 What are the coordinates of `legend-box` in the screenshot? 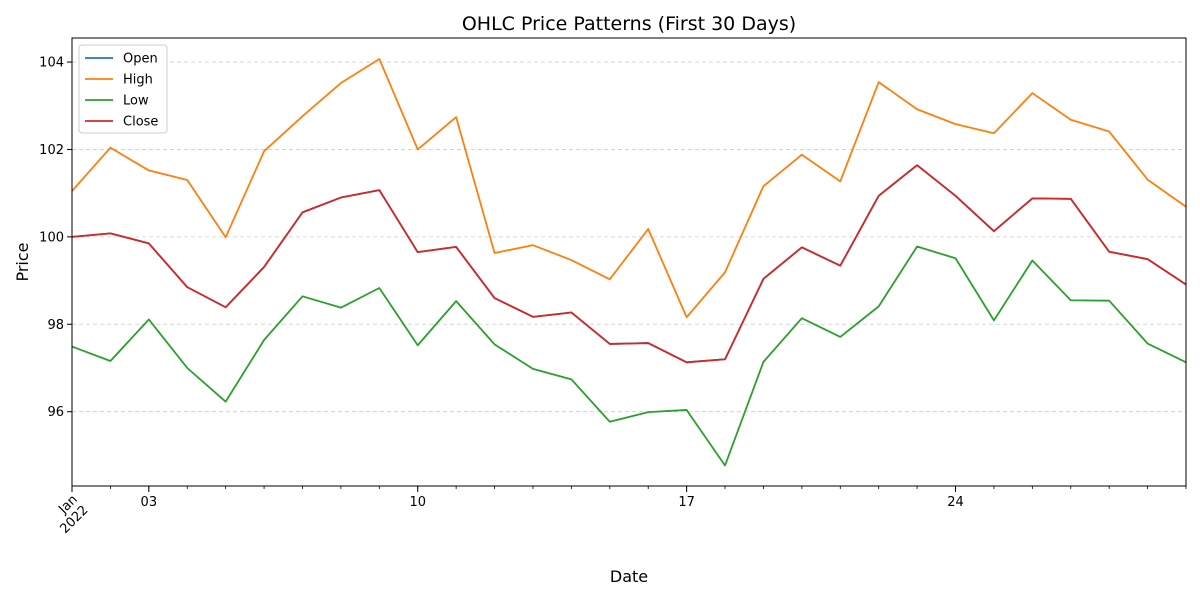 It's located at (123, 89).